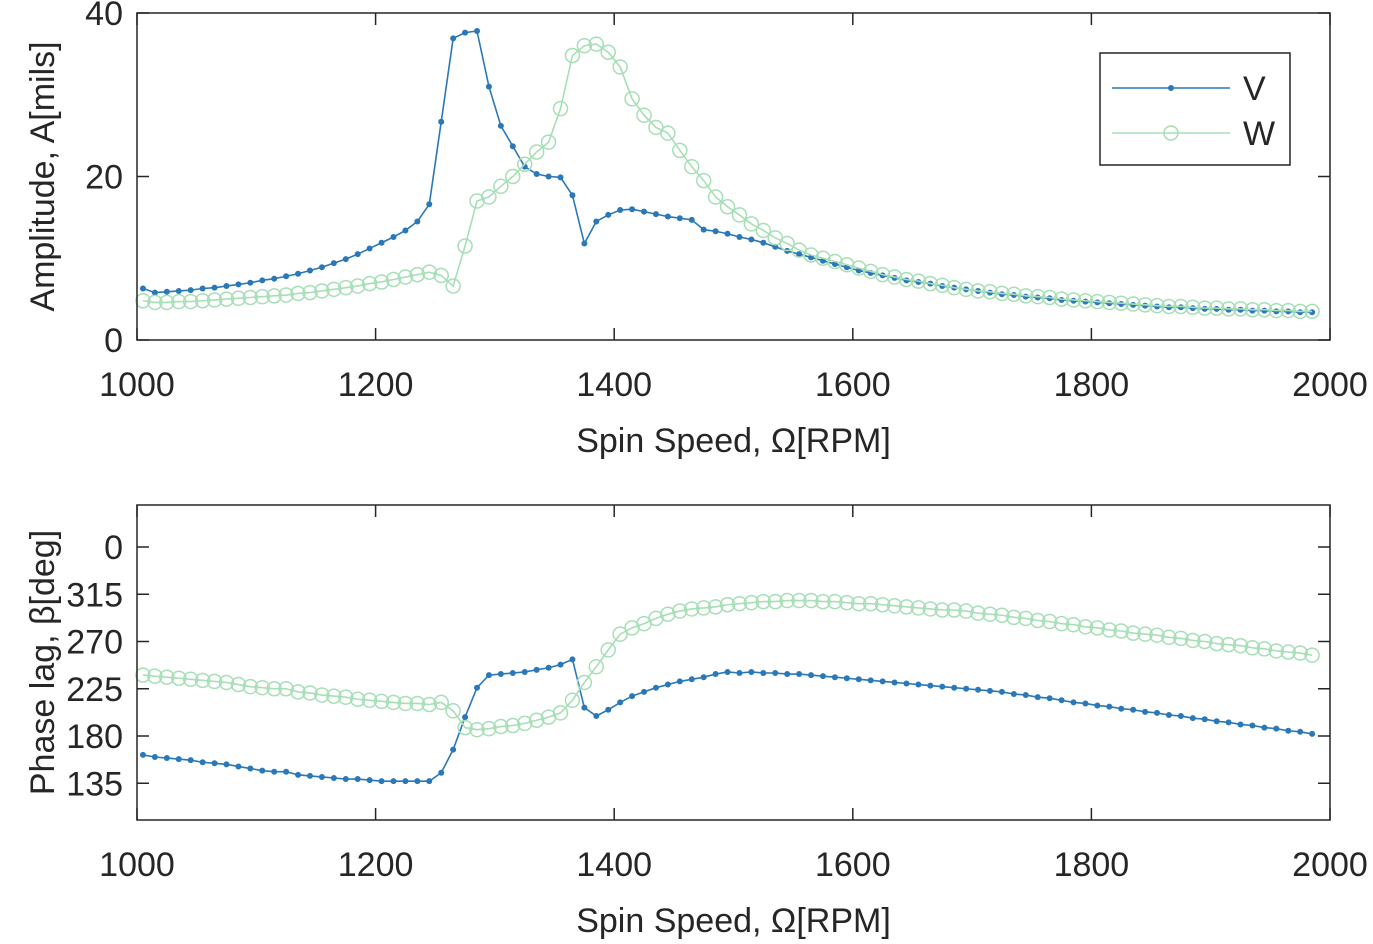 The height and width of the screenshot is (944, 1373). Describe the element at coordinates (1092, 385) in the screenshot. I see `x-tick-label: 1800` at that location.